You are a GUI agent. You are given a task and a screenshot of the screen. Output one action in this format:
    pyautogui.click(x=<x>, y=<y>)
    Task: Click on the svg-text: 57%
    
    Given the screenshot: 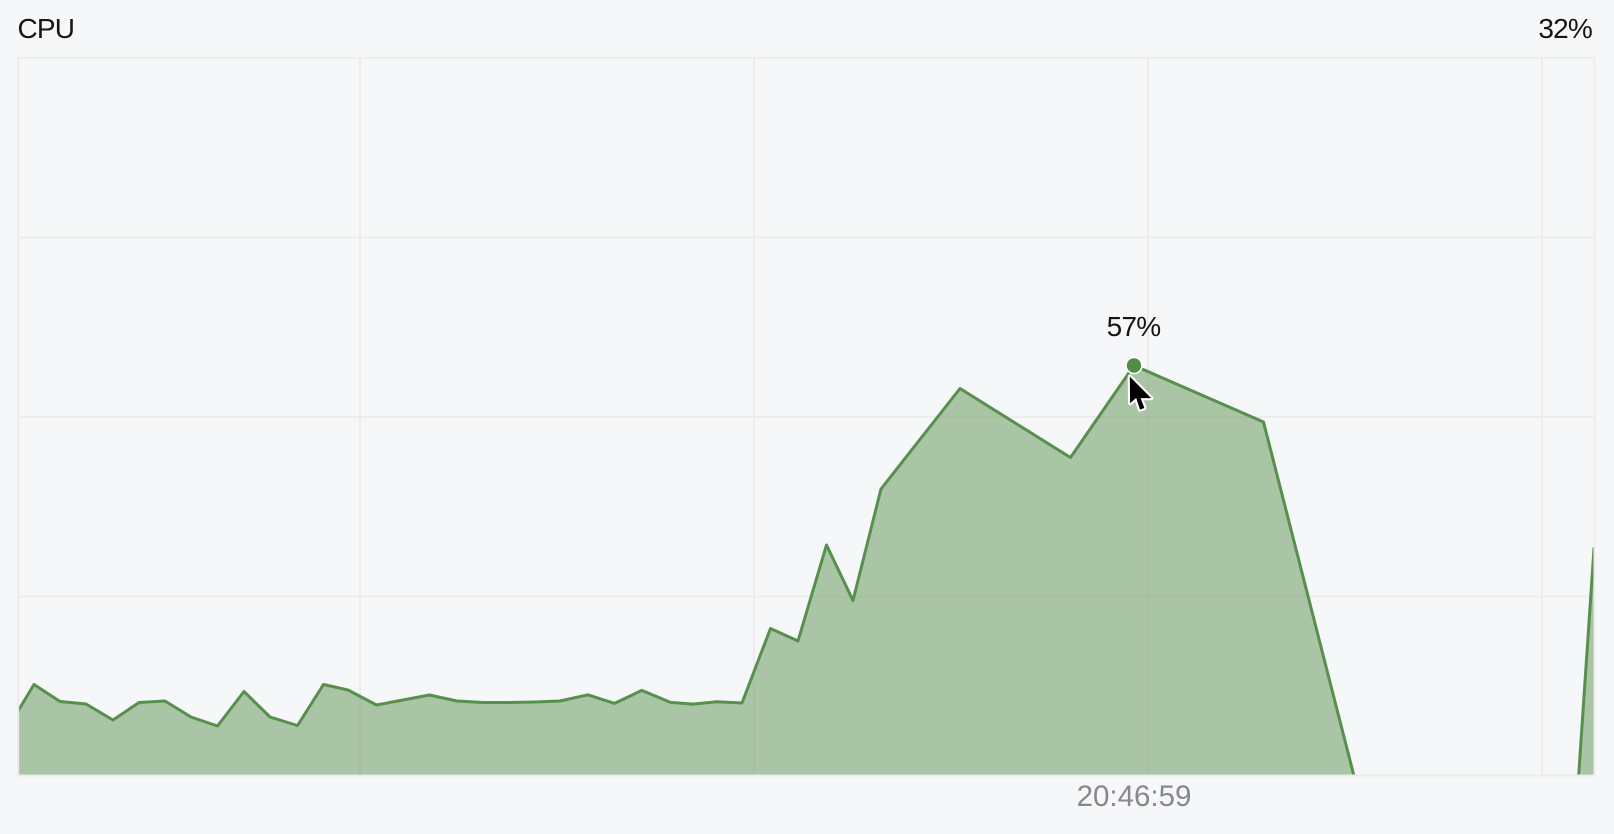 What is the action you would take?
    pyautogui.click(x=1134, y=326)
    